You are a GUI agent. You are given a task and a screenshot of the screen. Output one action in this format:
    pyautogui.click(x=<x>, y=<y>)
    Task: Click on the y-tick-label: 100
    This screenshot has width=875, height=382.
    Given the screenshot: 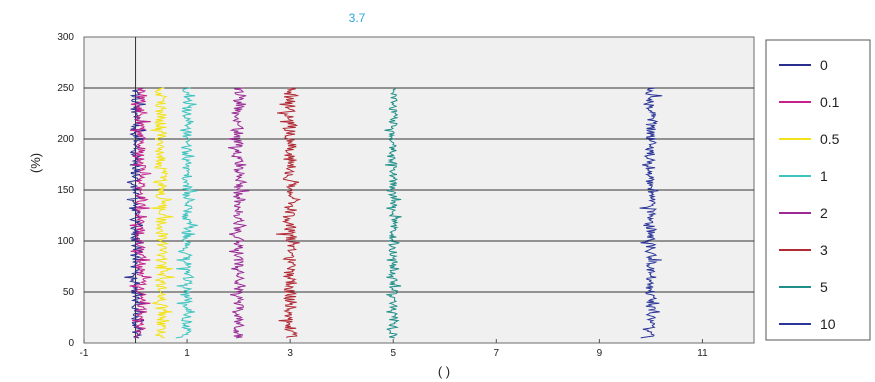 What is the action you would take?
    pyautogui.click(x=65, y=241)
    